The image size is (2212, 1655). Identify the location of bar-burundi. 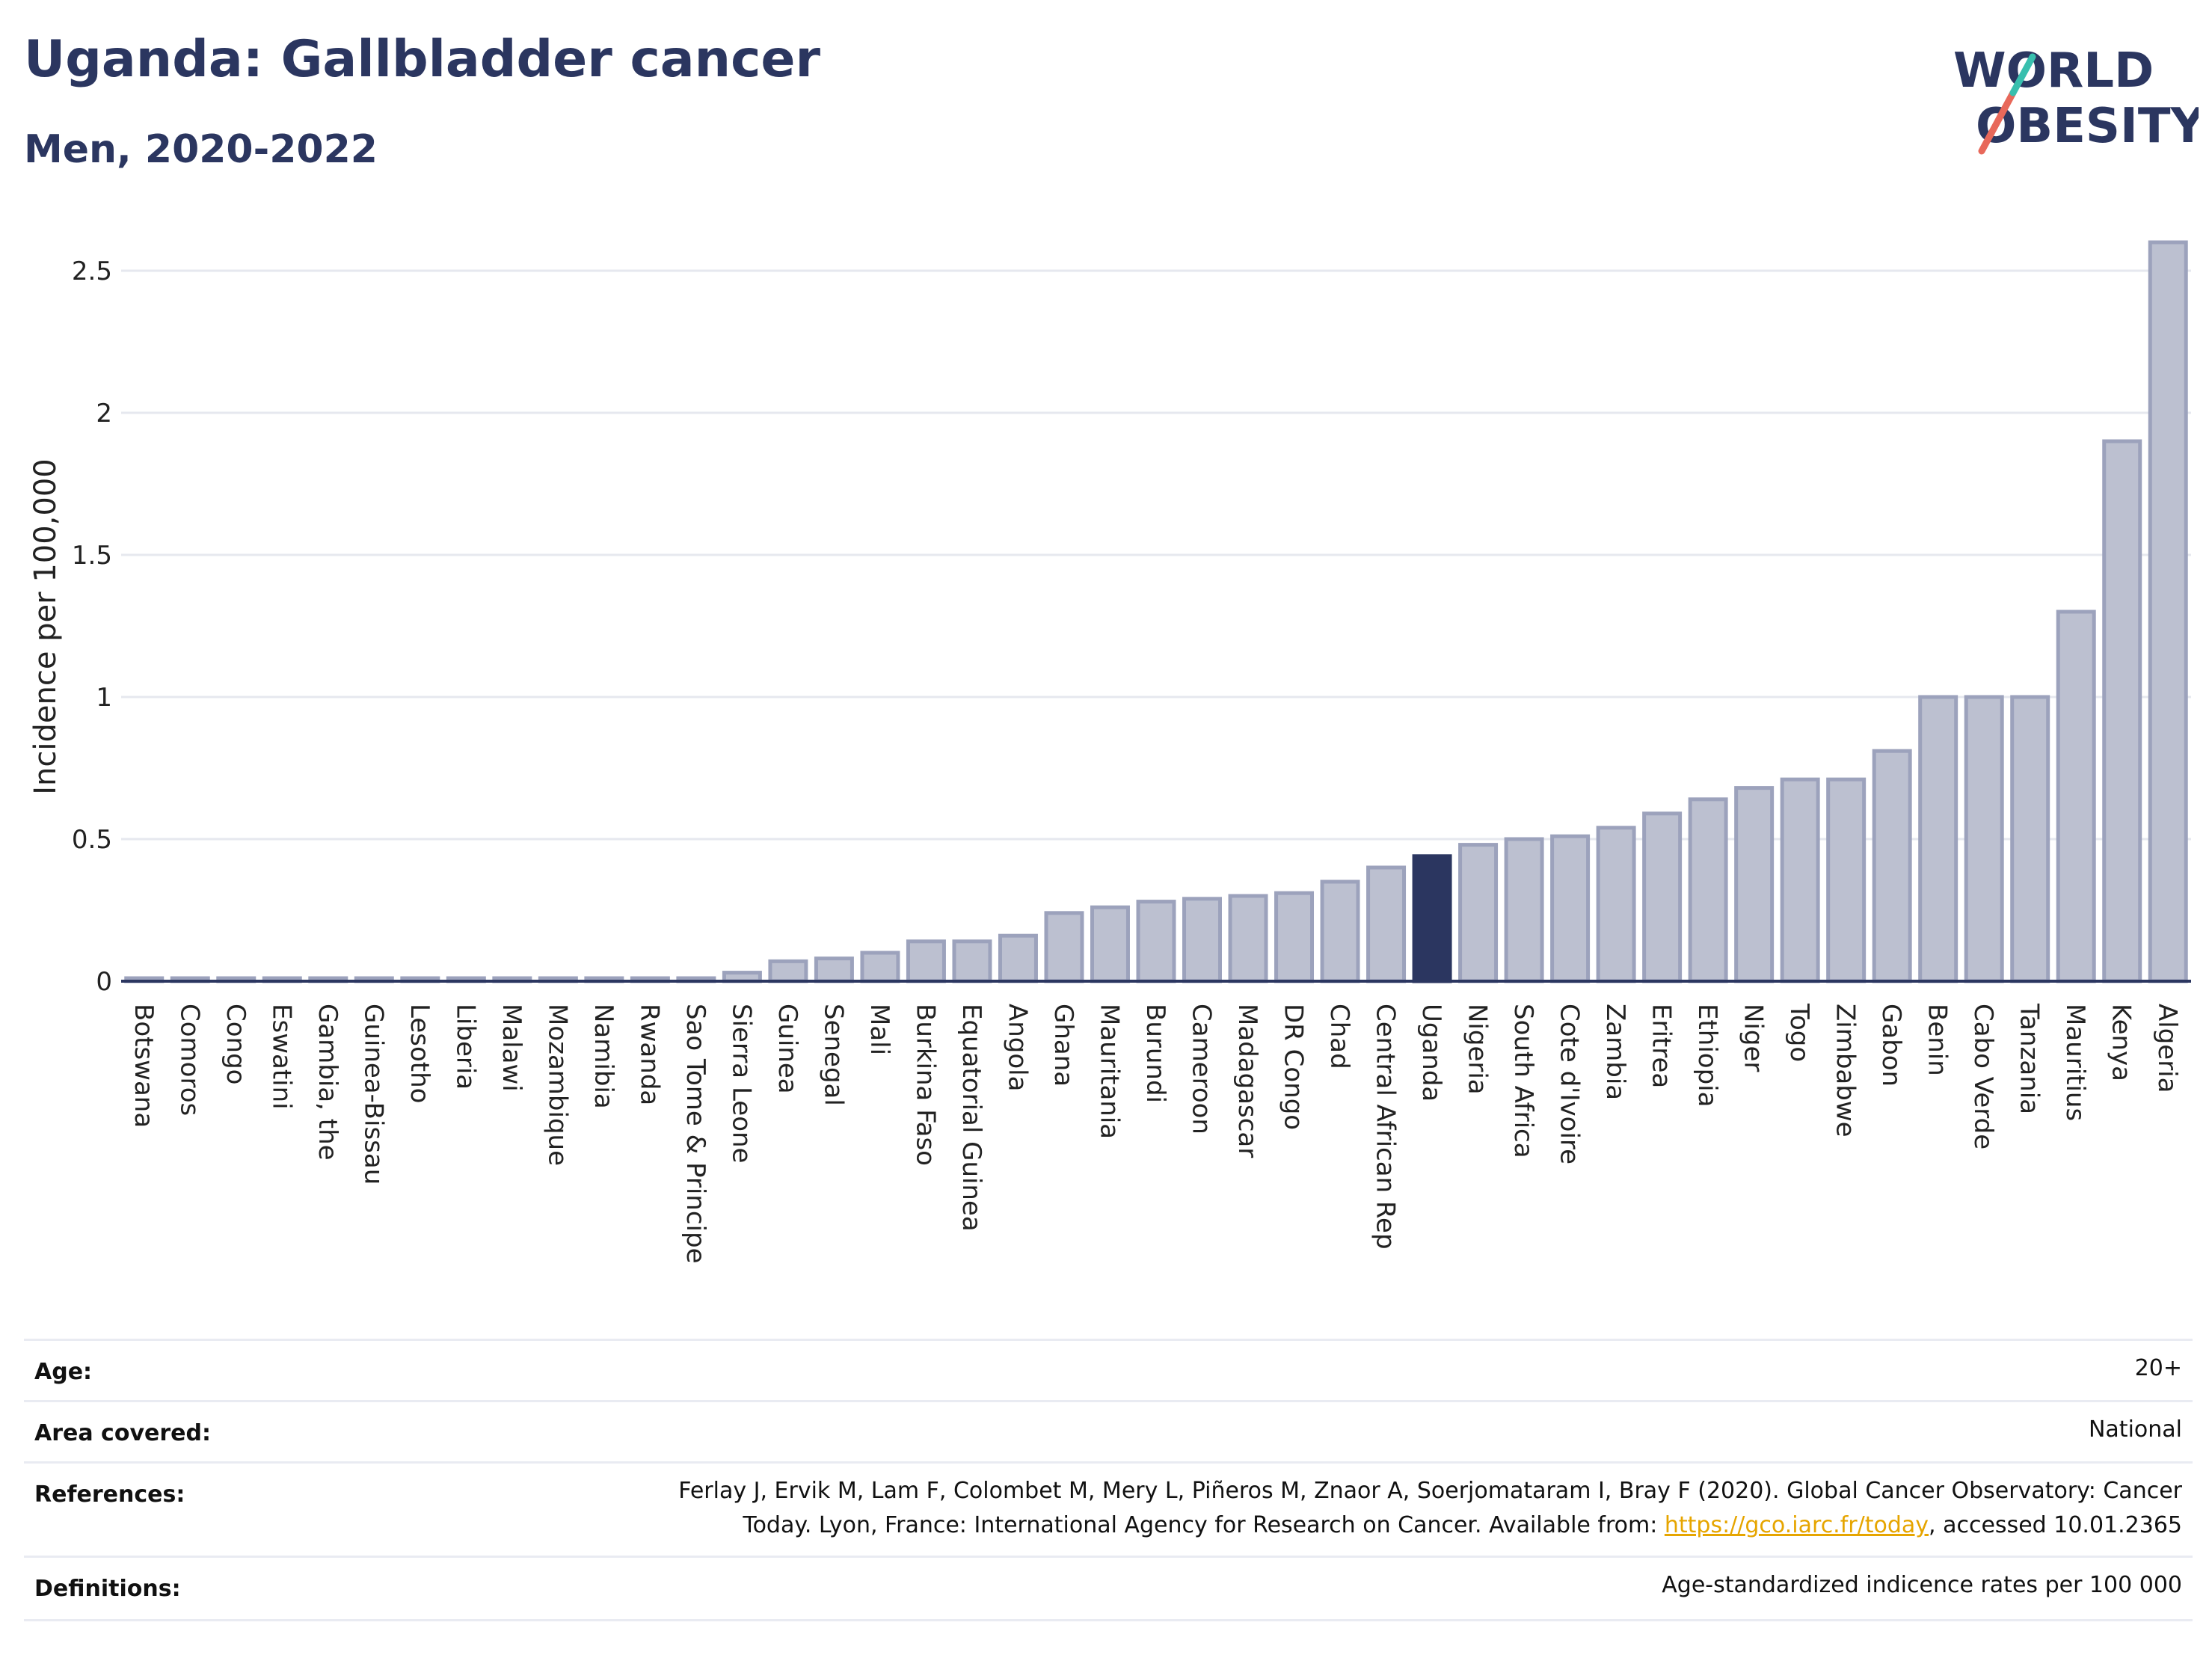
(1156, 941).